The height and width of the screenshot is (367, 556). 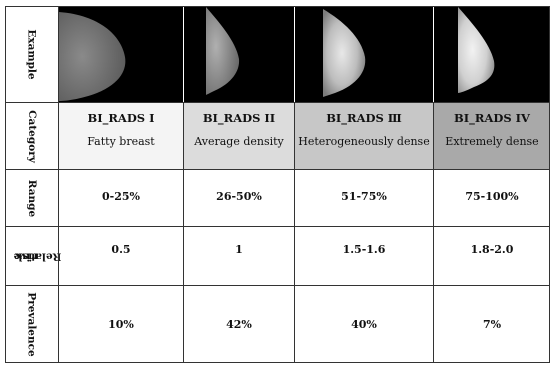 I want to click on category-description: Extremely dense, so click(x=492, y=141).